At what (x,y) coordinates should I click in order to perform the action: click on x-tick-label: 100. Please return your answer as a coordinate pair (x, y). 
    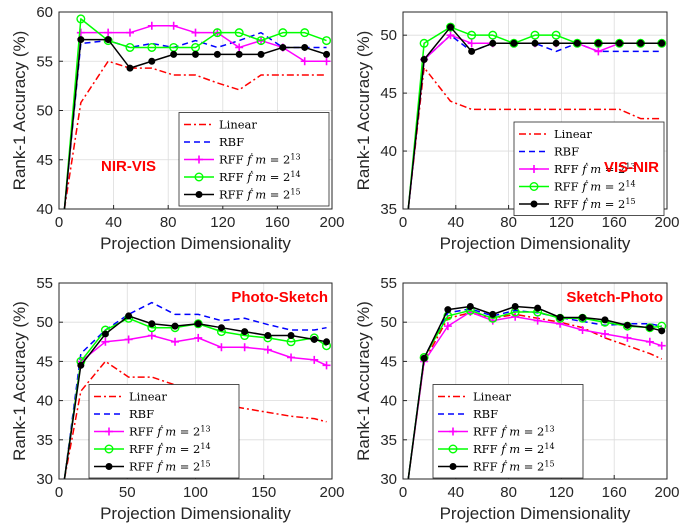
    Looking at the image, I should click on (195, 492).